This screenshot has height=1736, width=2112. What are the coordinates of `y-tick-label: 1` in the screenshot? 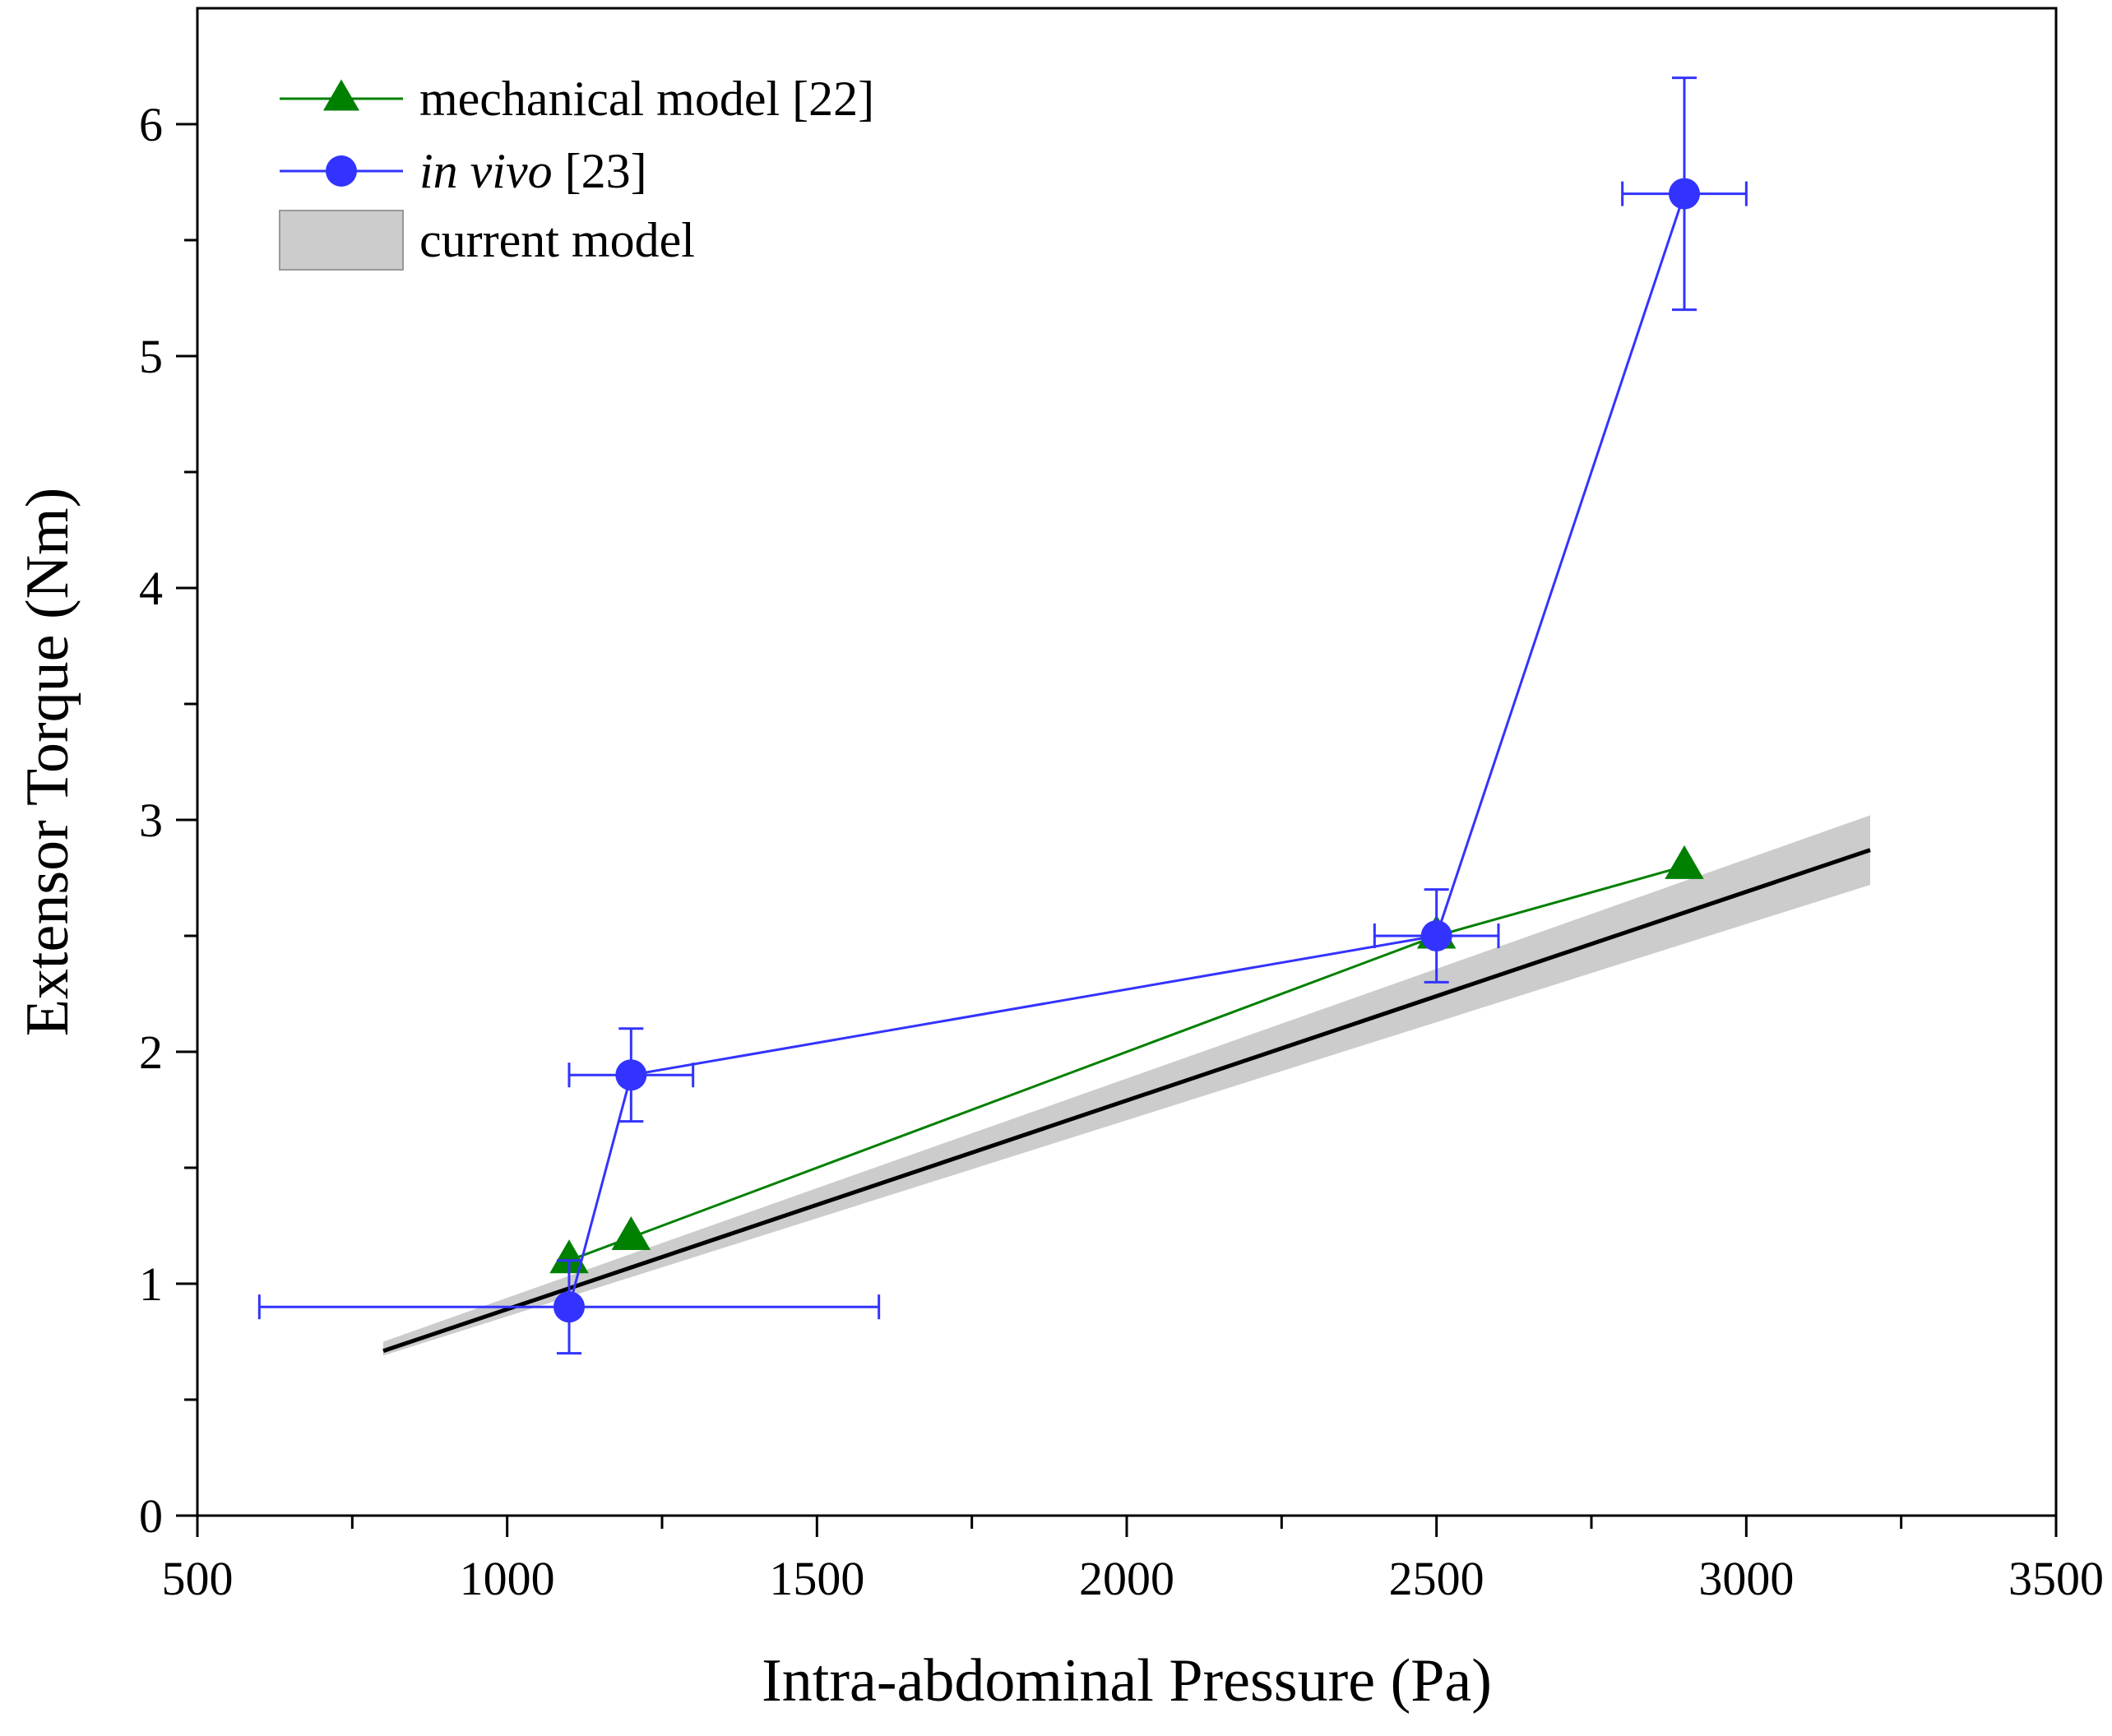 It's located at (151, 1284).